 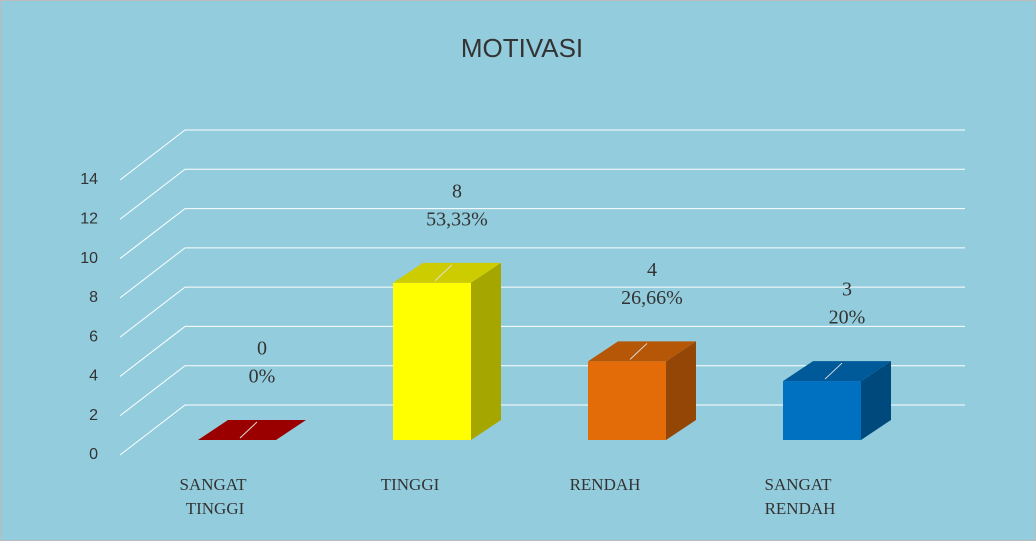 What do you see at coordinates (89, 258) in the screenshot?
I see `y-tick-label: 10` at bounding box center [89, 258].